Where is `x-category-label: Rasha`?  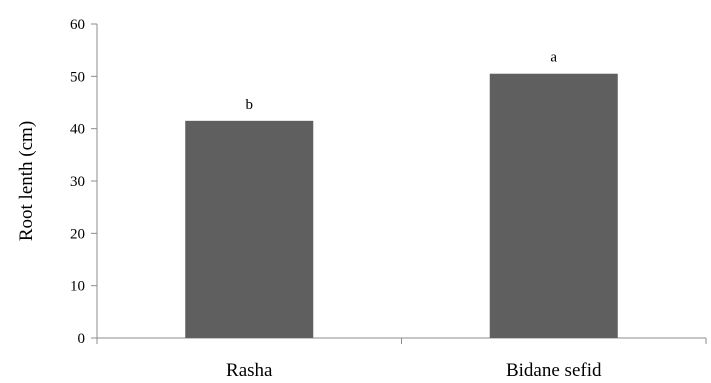
x-category-label: Rasha is located at coordinates (249, 370).